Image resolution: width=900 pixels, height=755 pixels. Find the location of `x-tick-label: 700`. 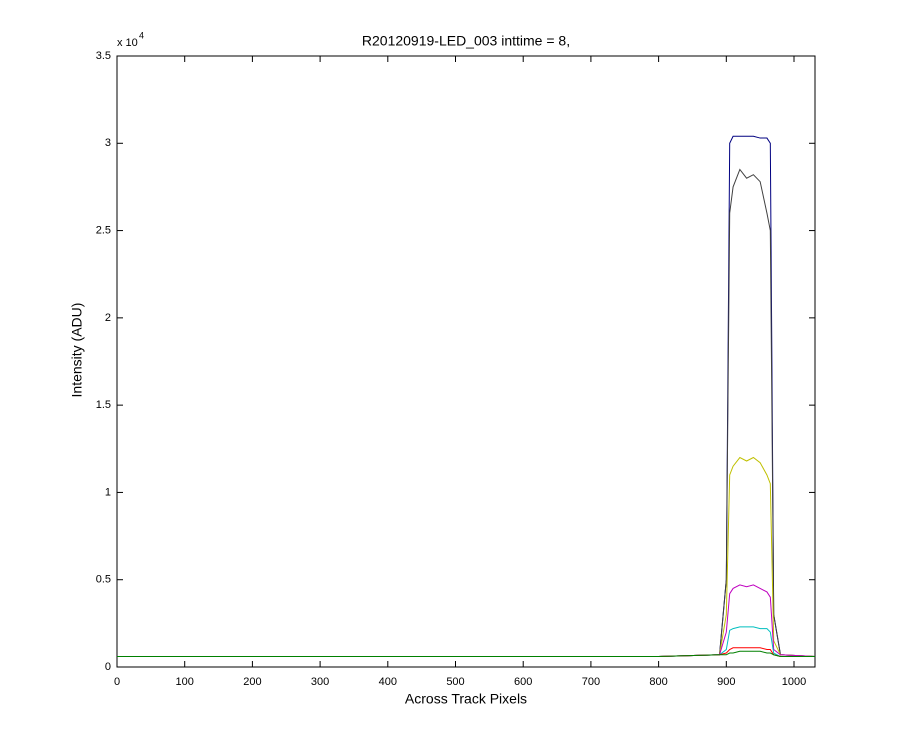

x-tick-label: 700 is located at coordinates (591, 682).